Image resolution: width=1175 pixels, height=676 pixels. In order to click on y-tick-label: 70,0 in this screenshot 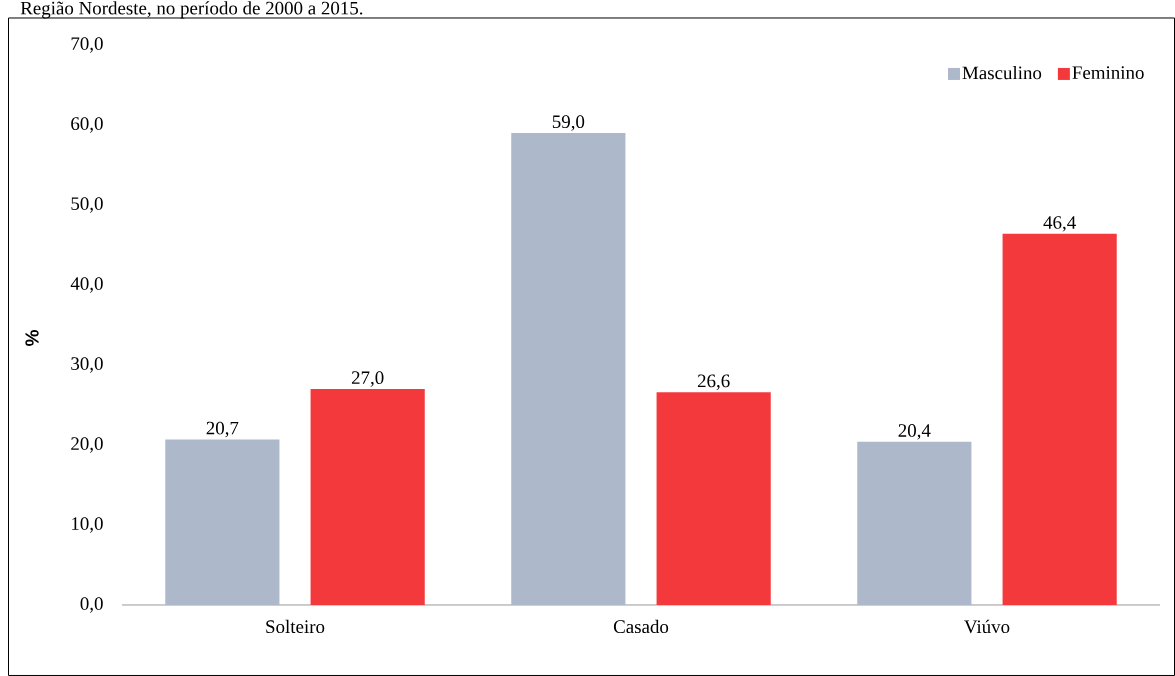, I will do `click(87, 45)`.